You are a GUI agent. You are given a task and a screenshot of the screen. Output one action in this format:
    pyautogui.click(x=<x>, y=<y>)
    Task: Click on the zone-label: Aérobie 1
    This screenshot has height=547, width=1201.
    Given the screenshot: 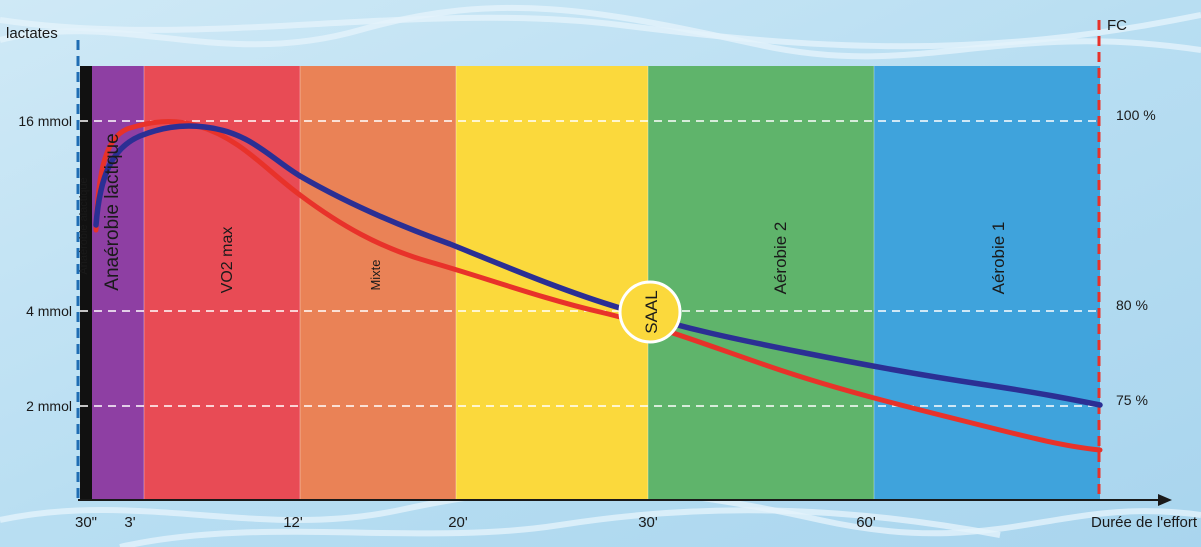 What is the action you would take?
    pyautogui.click(x=998, y=258)
    